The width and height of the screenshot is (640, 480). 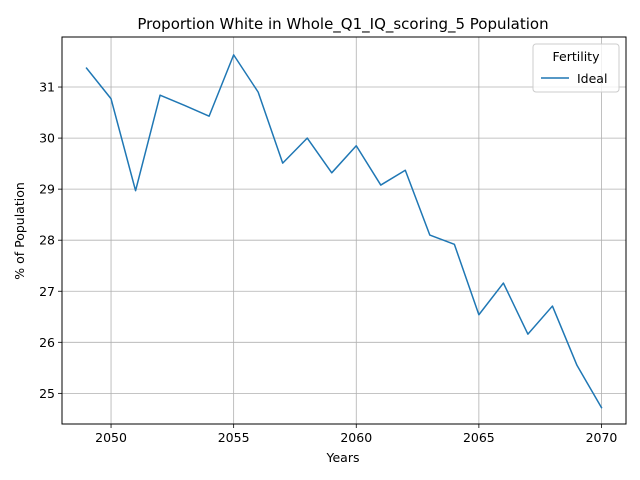 What do you see at coordinates (602, 437) in the screenshot?
I see `x-tick-label: 2070` at bounding box center [602, 437].